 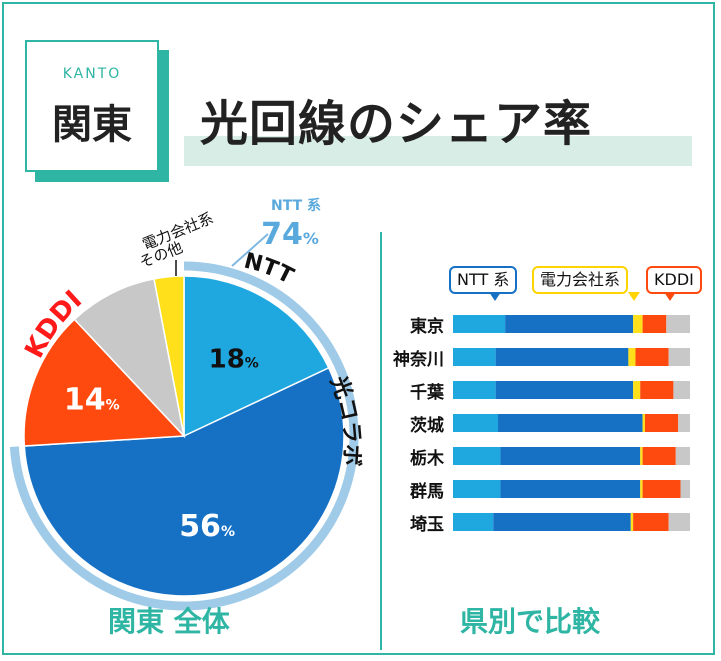 What do you see at coordinates (234, 360) in the screenshot?
I see `pie-label-NTT: 18%` at bounding box center [234, 360].